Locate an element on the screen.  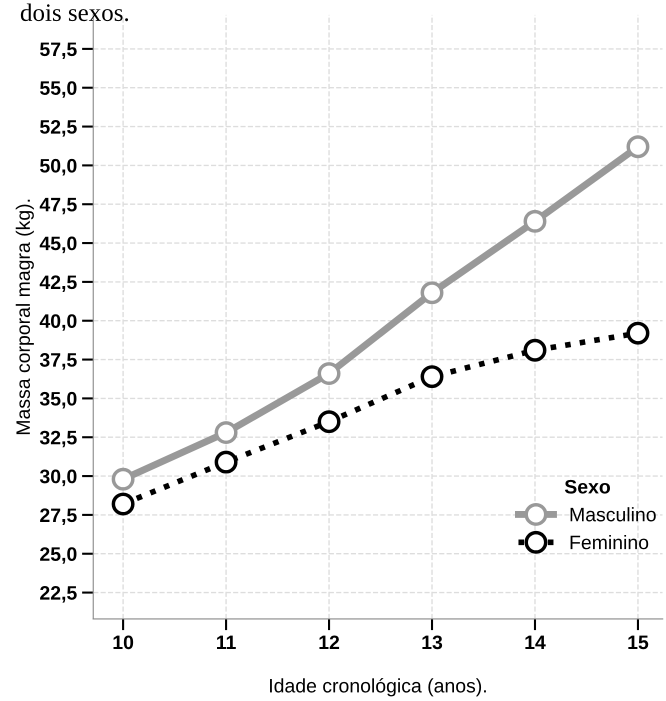
legend-title: Sexo is located at coordinates (587, 487).